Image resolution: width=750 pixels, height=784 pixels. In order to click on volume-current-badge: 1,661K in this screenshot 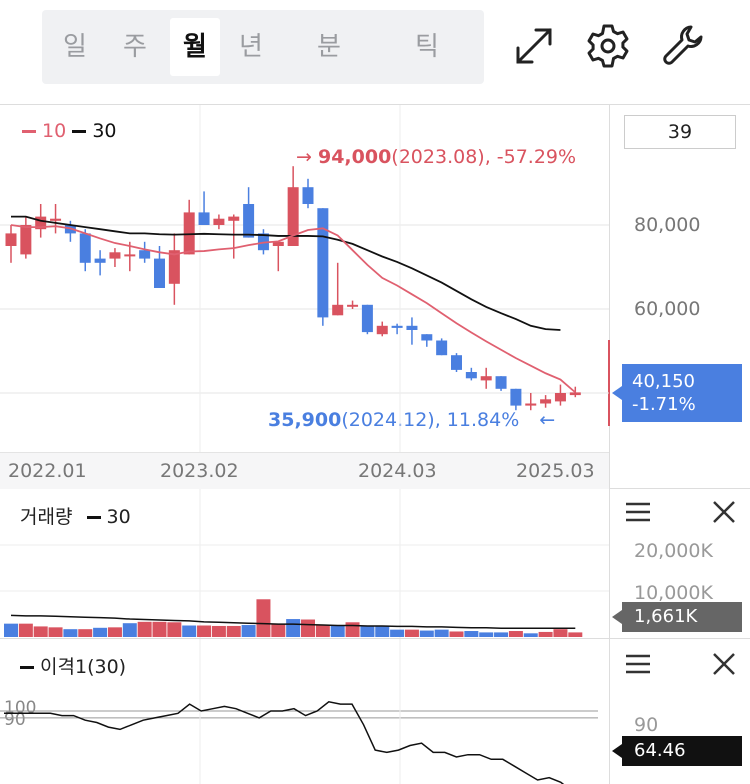, I will do `click(677, 617)`.